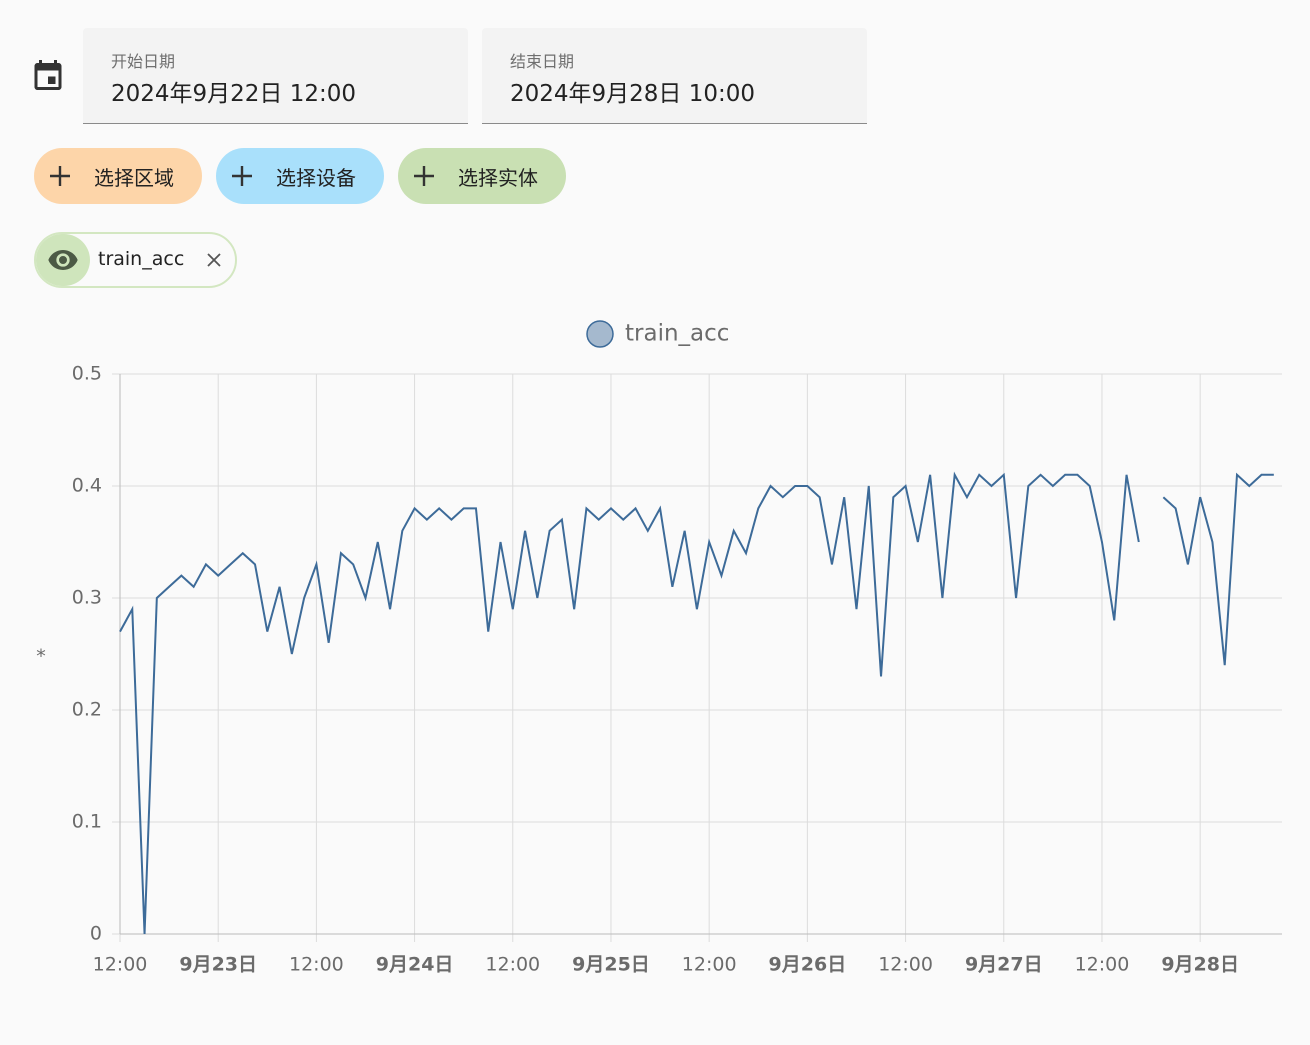 The width and height of the screenshot is (1310, 1045). I want to click on button-label: 选择实体, so click(498, 178).